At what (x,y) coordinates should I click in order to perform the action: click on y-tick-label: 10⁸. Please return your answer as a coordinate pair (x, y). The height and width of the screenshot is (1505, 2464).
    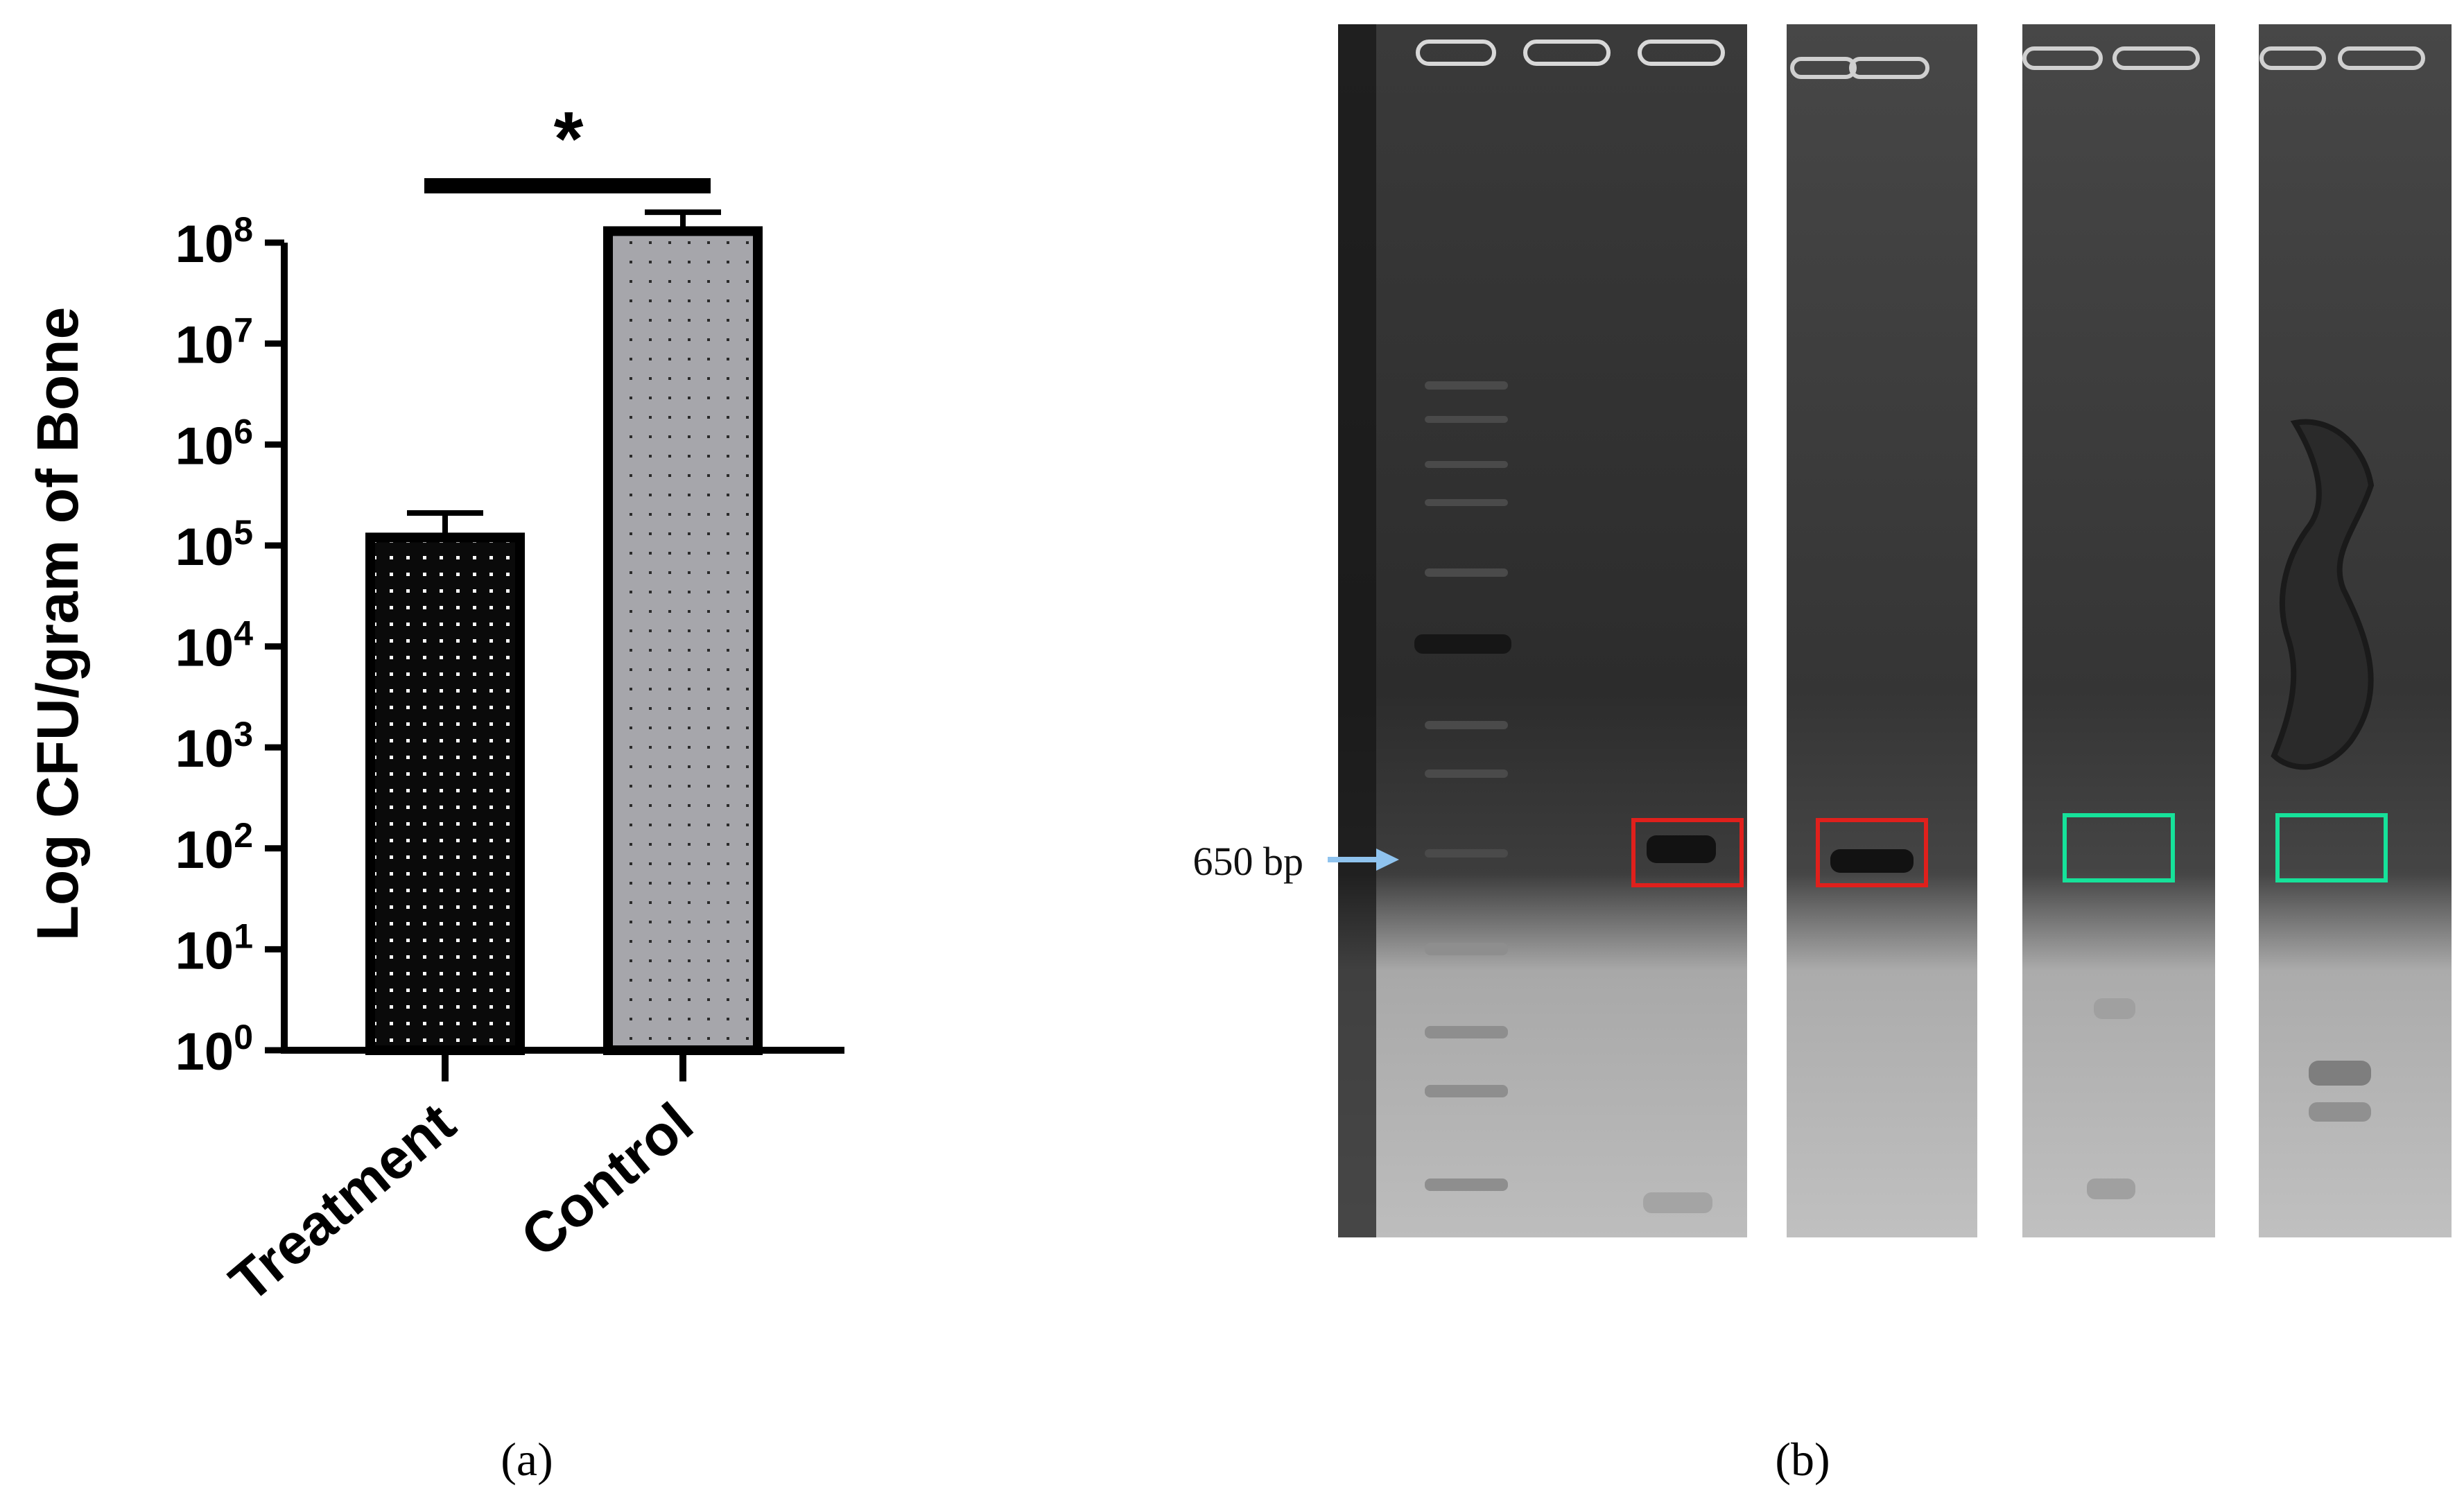
    Looking at the image, I should click on (214, 242).